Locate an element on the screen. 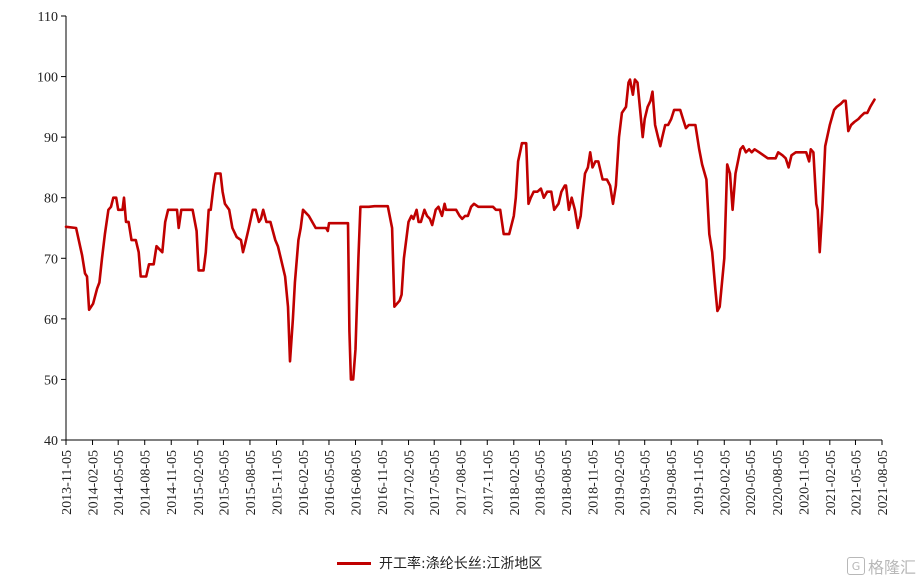  watermark-logo-icon: G is located at coordinates (855, 566).